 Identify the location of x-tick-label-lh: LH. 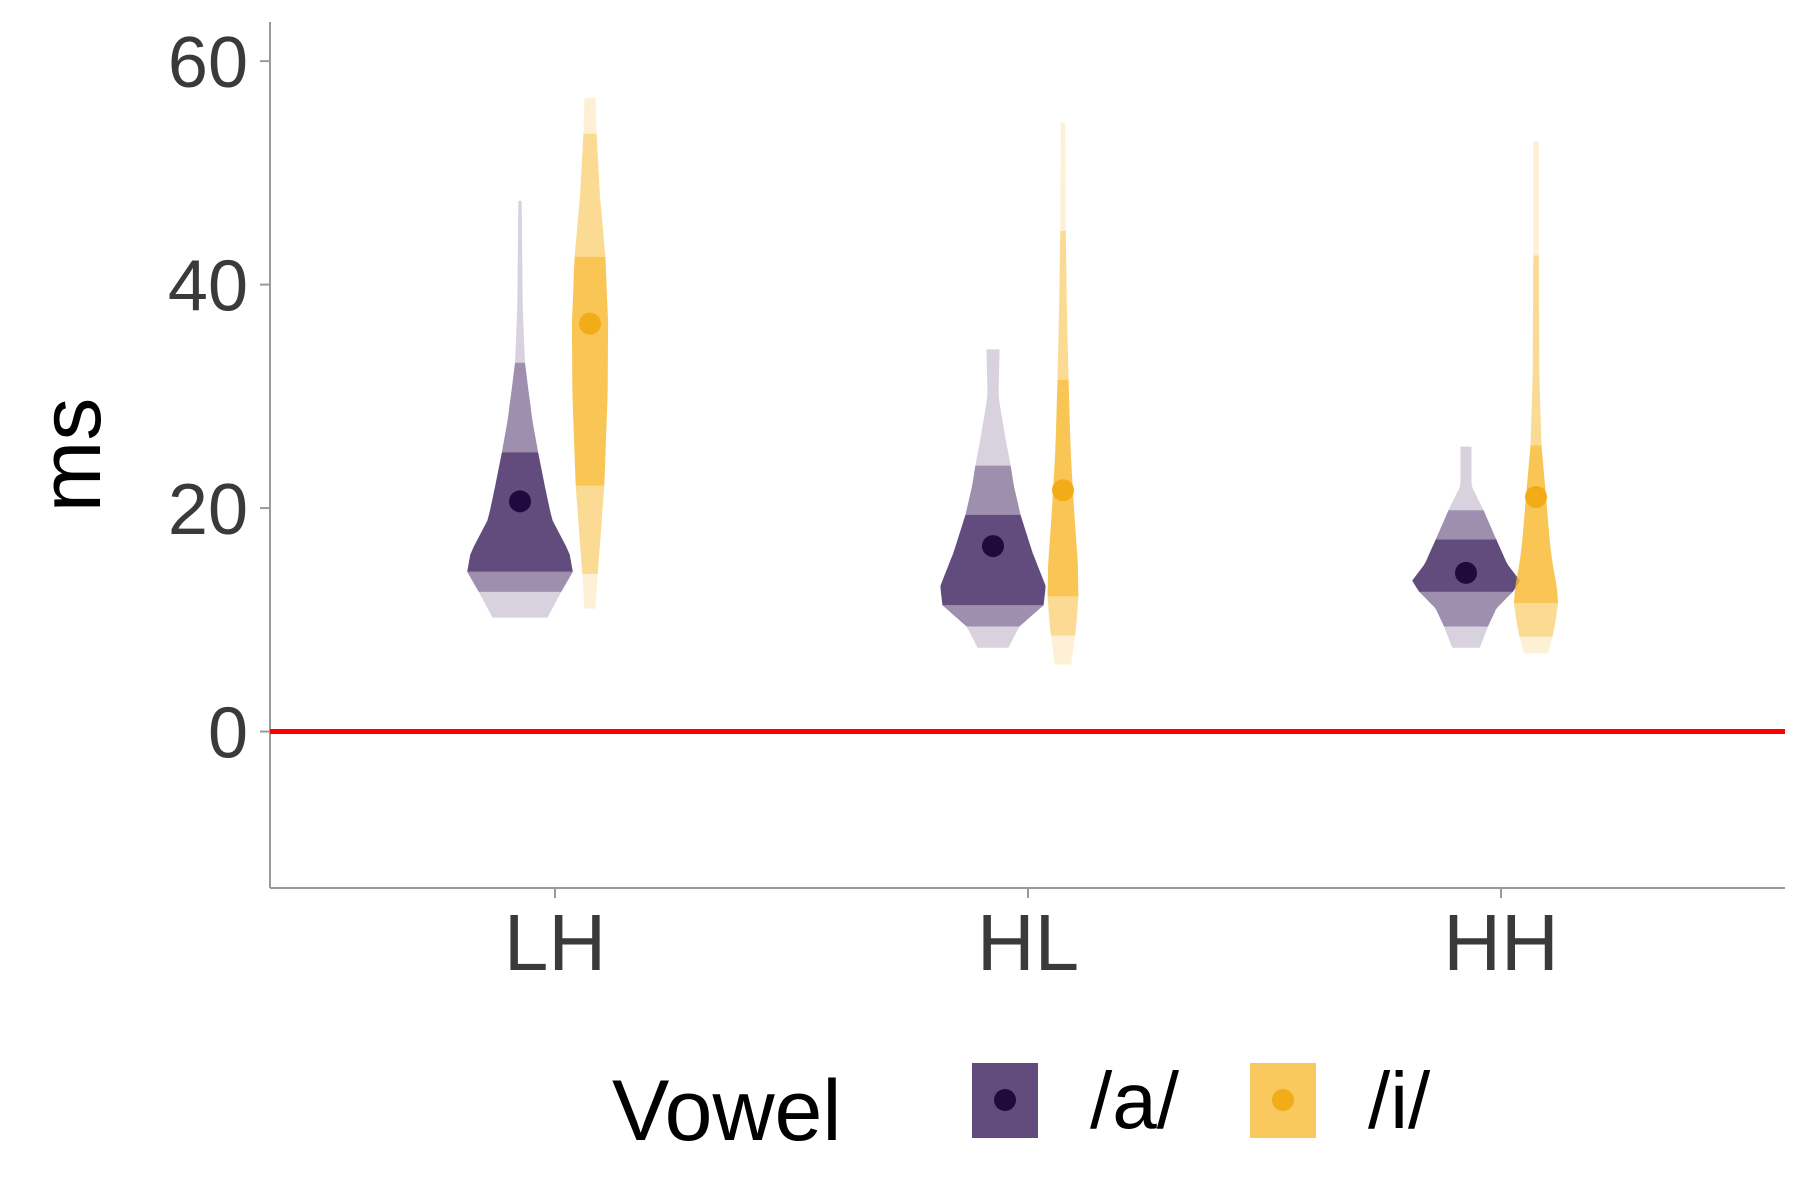
(555, 942).